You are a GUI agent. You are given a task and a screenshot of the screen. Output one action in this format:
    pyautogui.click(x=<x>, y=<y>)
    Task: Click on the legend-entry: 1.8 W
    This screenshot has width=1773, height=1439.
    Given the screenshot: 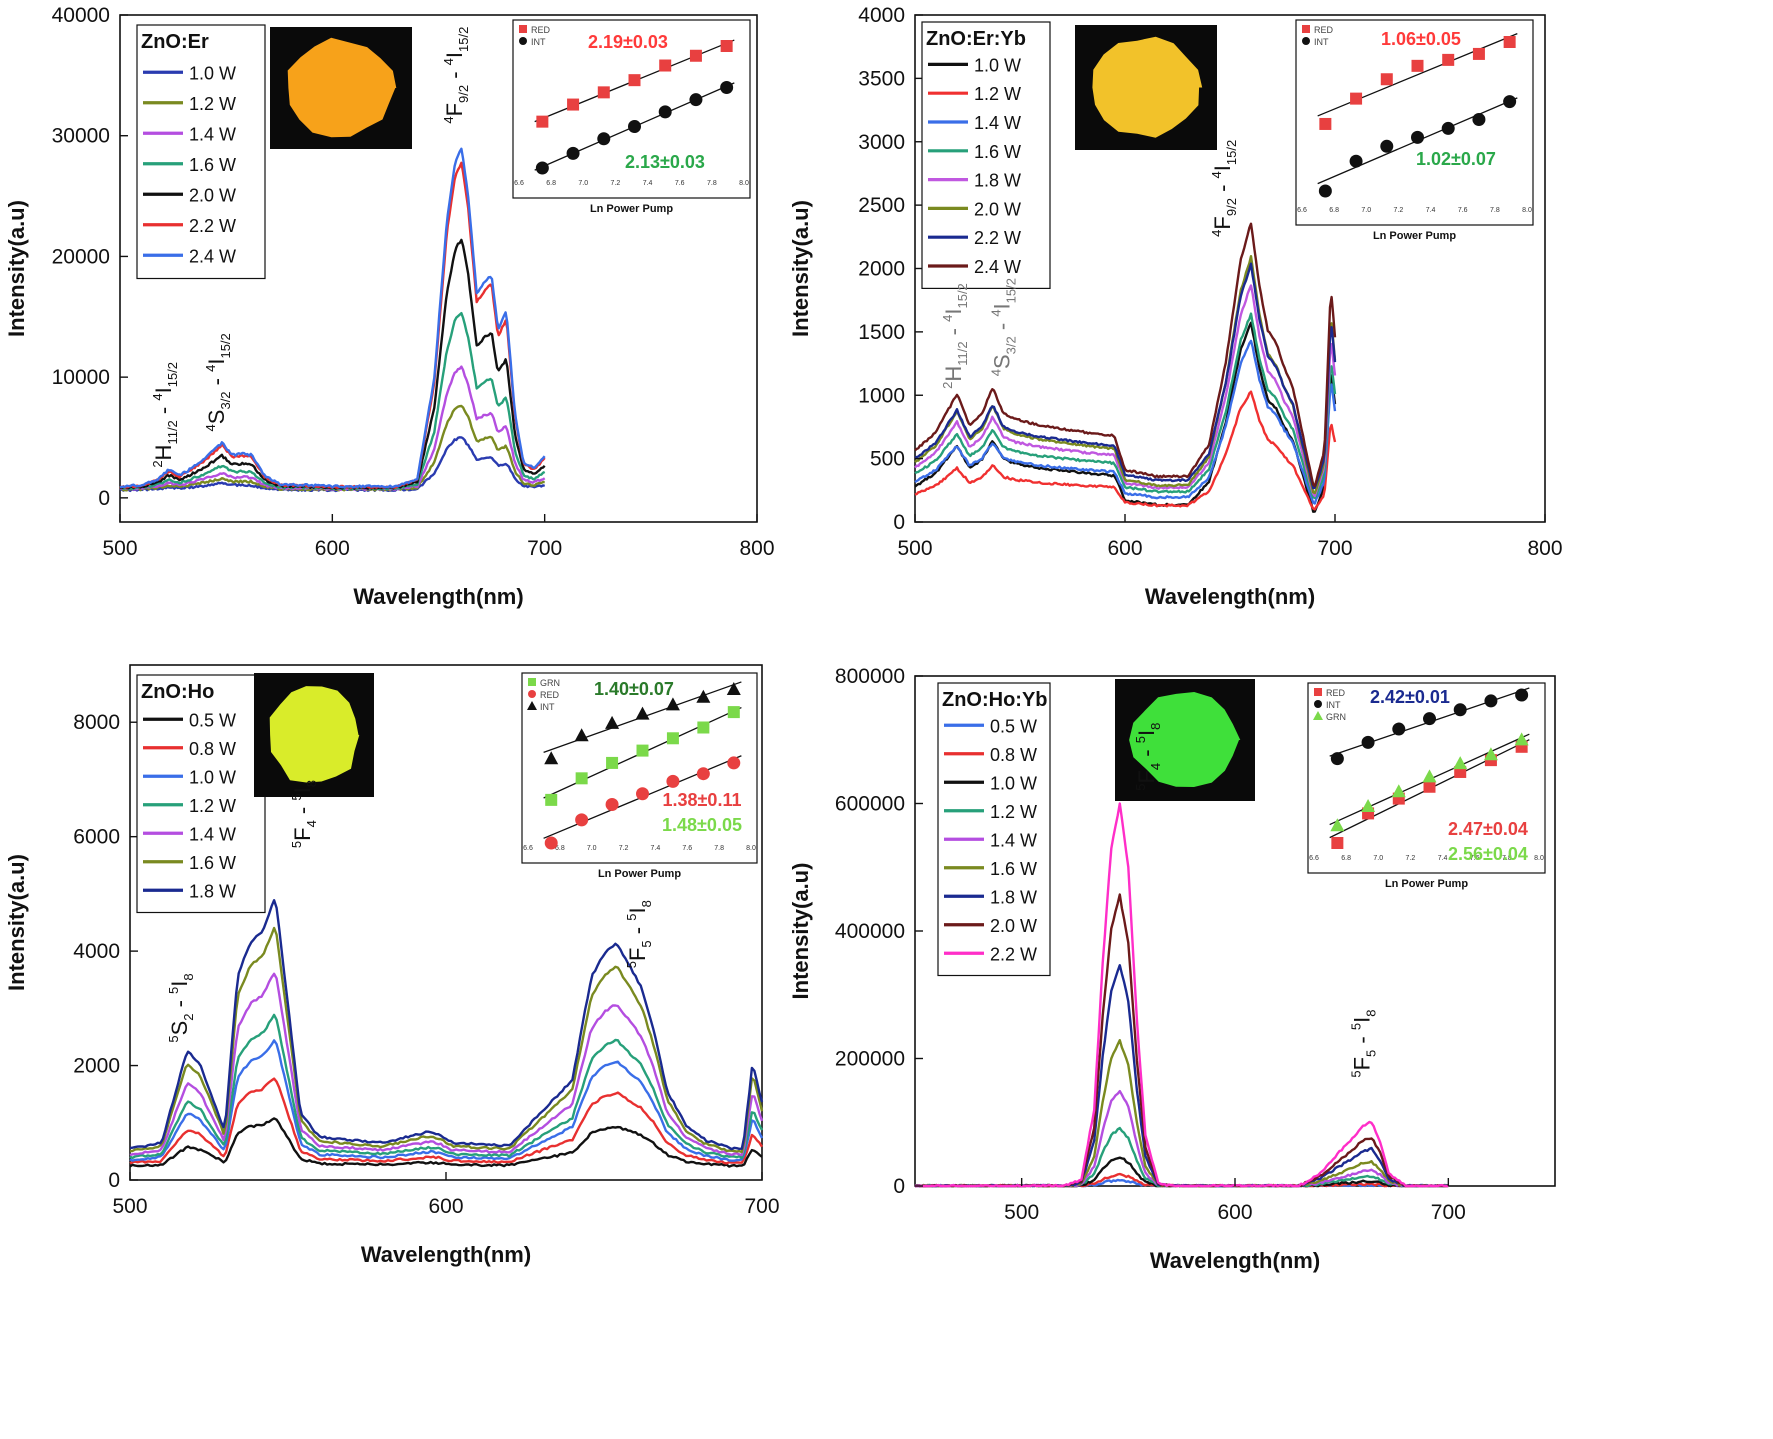 What is the action you would take?
    pyautogui.click(x=1013, y=897)
    